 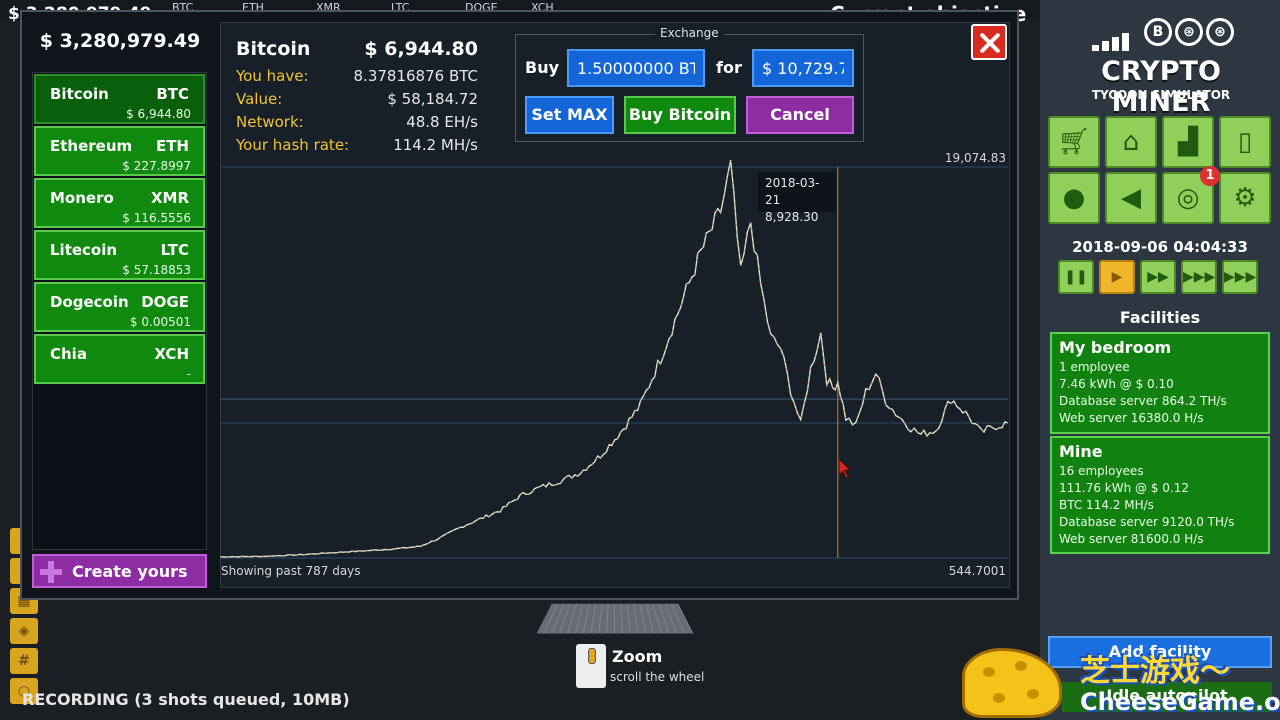 I want to click on coin-item-chia: Chia XCH -, so click(x=119, y=359).